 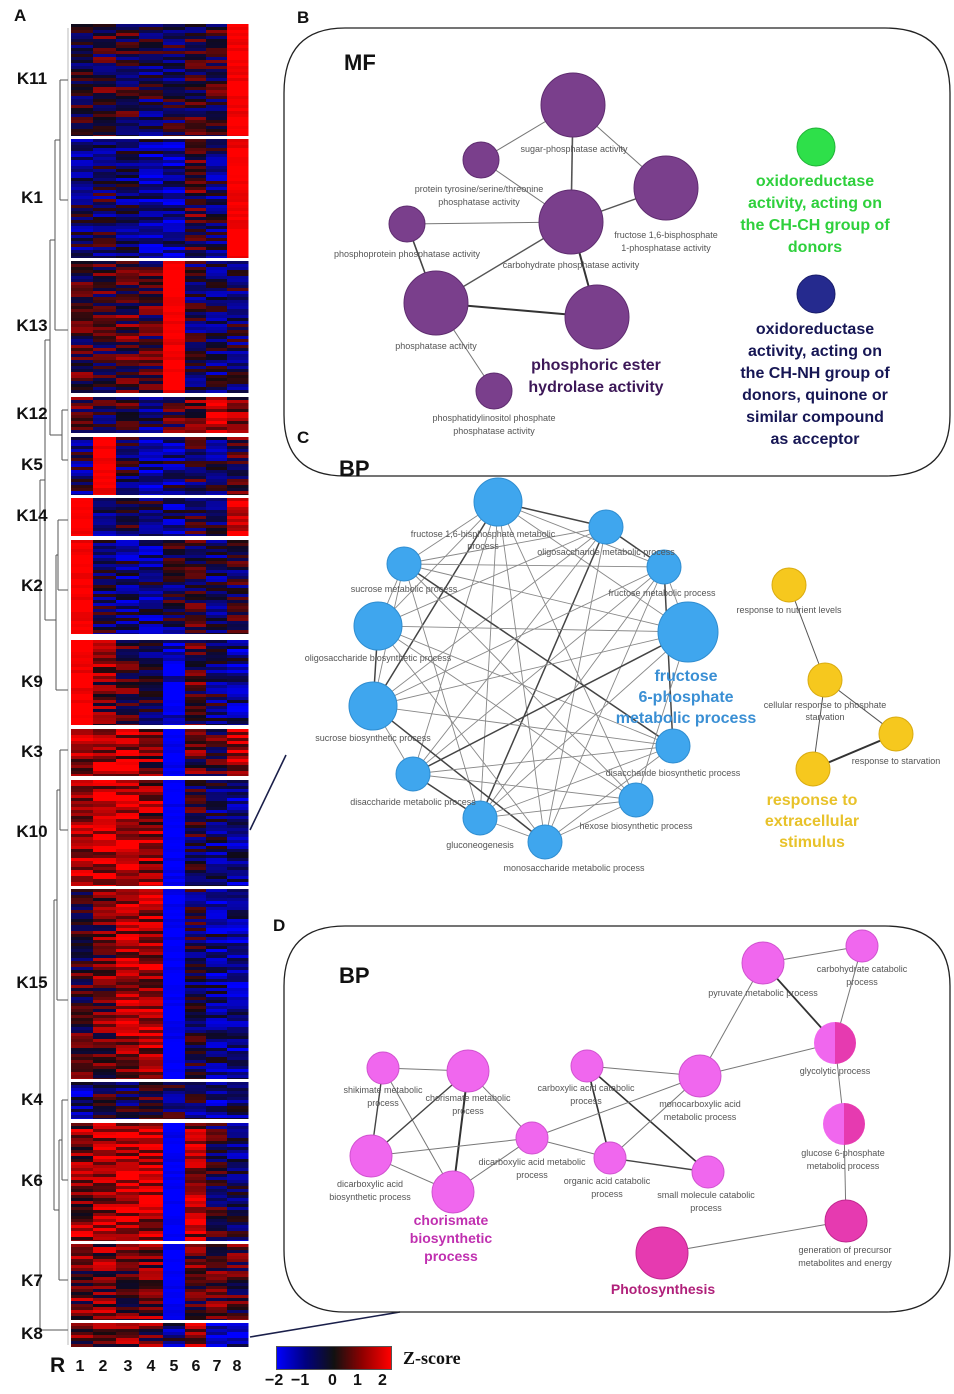 I want to click on group-label-line: extracellular, so click(x=812, y=821).